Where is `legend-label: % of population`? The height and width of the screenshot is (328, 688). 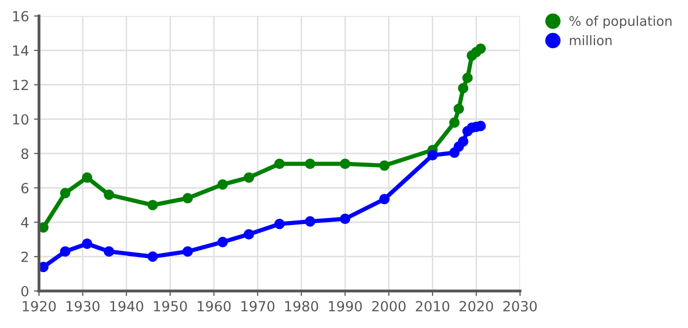
legend-label: % of population is located at coordinates (620, 22).